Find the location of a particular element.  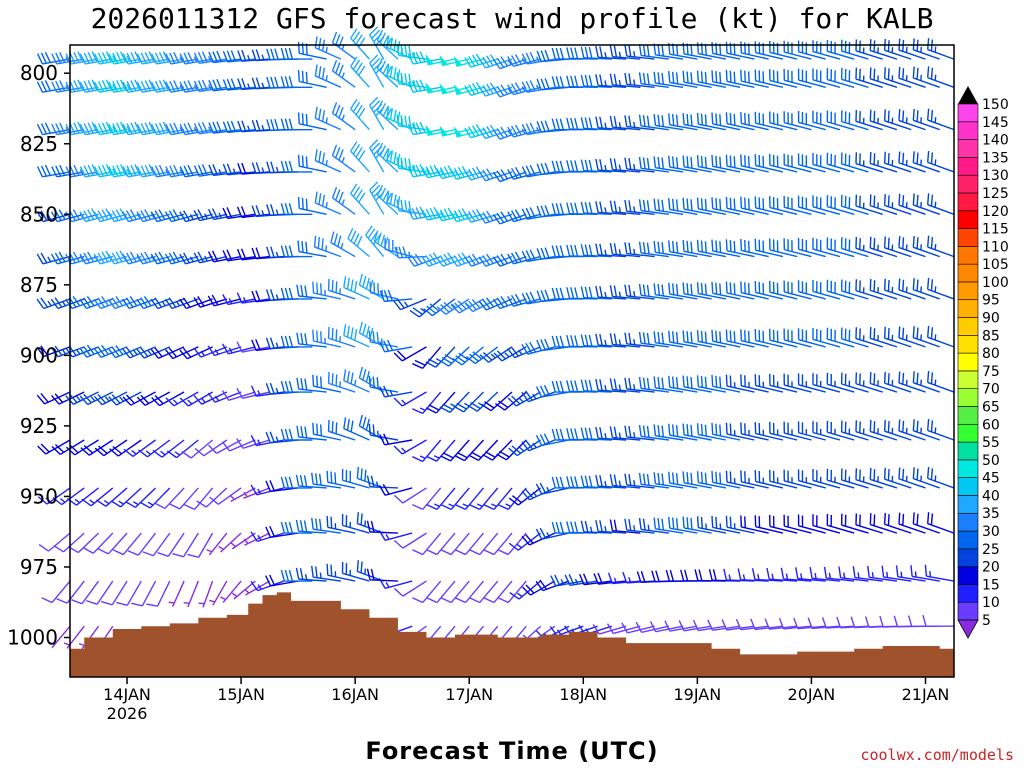

colorbar-label: 95 is located at coordinates (991, 301).